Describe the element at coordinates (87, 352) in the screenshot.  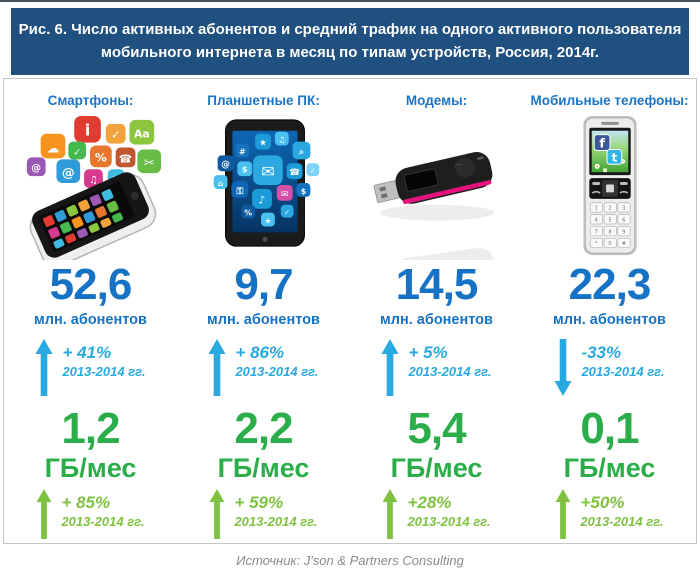
I see `change-percent: + 41%` at that location.